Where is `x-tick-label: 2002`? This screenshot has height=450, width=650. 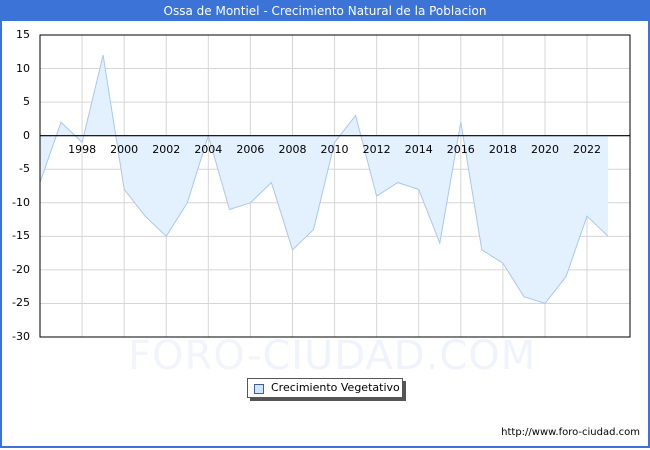
x-tick-label: 2002 is located at coordinates (166, 149).